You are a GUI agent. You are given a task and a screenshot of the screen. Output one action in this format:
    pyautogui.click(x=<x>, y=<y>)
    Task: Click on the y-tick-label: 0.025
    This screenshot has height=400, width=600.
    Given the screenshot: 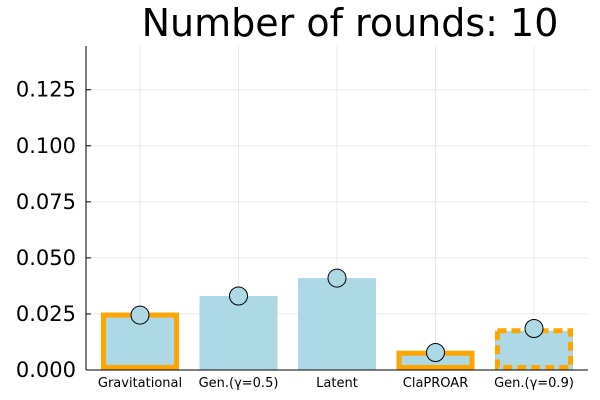 What is the action you would take?
    pyautogui.click(x=46, y=314)
    